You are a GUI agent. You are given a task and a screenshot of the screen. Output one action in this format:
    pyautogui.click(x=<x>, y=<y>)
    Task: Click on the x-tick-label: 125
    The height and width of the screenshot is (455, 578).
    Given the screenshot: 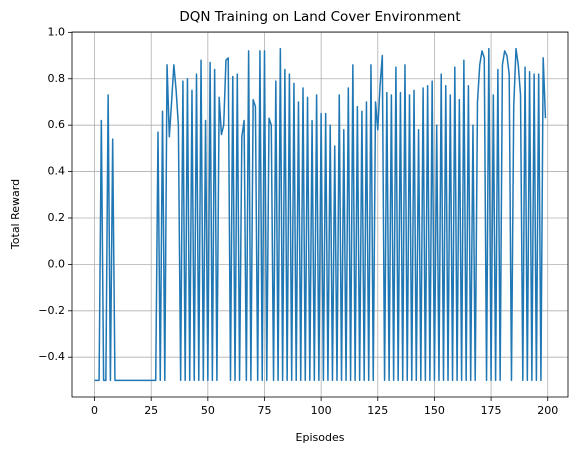 What is the action you would take?
    pyautogui.click(x=377, y=410)
    